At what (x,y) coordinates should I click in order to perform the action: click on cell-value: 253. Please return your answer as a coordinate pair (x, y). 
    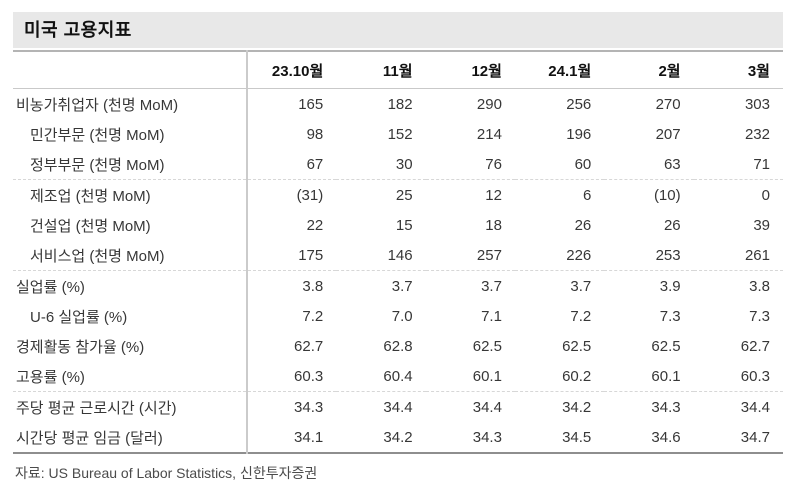
    Looking at the image, I should click on (649, 255).